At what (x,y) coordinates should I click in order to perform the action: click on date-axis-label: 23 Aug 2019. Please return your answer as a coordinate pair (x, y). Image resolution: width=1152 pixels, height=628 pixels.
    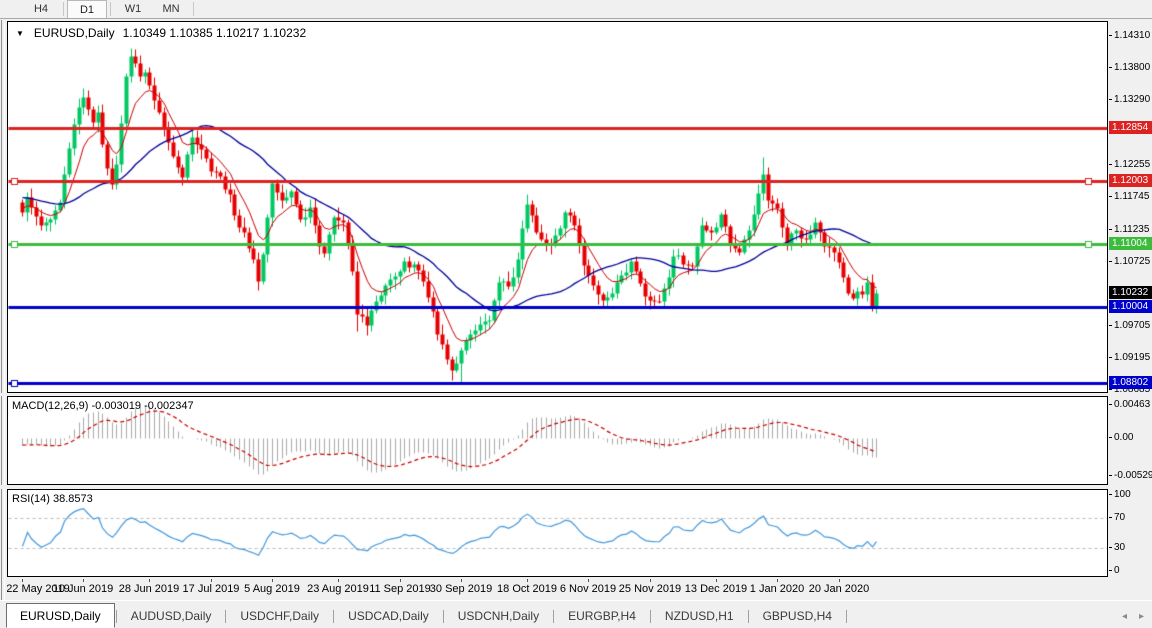
    Looking at the image, I should click on (338, 589).